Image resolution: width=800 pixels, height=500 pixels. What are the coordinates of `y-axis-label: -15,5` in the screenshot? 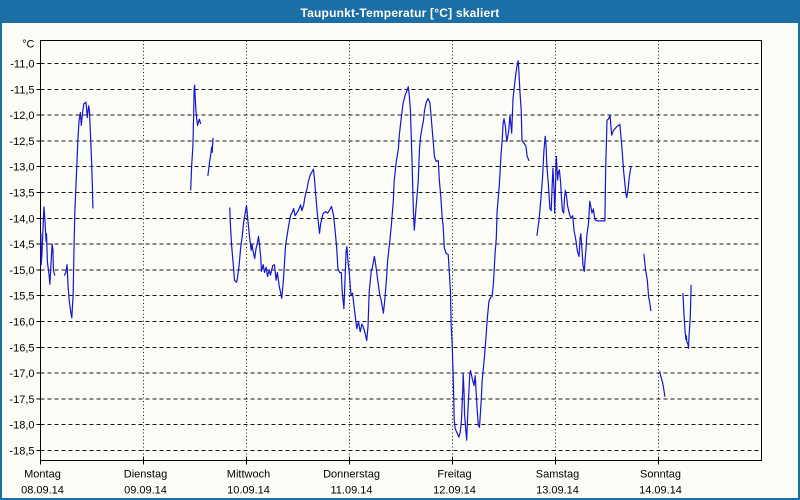 It's located at (21, 297).